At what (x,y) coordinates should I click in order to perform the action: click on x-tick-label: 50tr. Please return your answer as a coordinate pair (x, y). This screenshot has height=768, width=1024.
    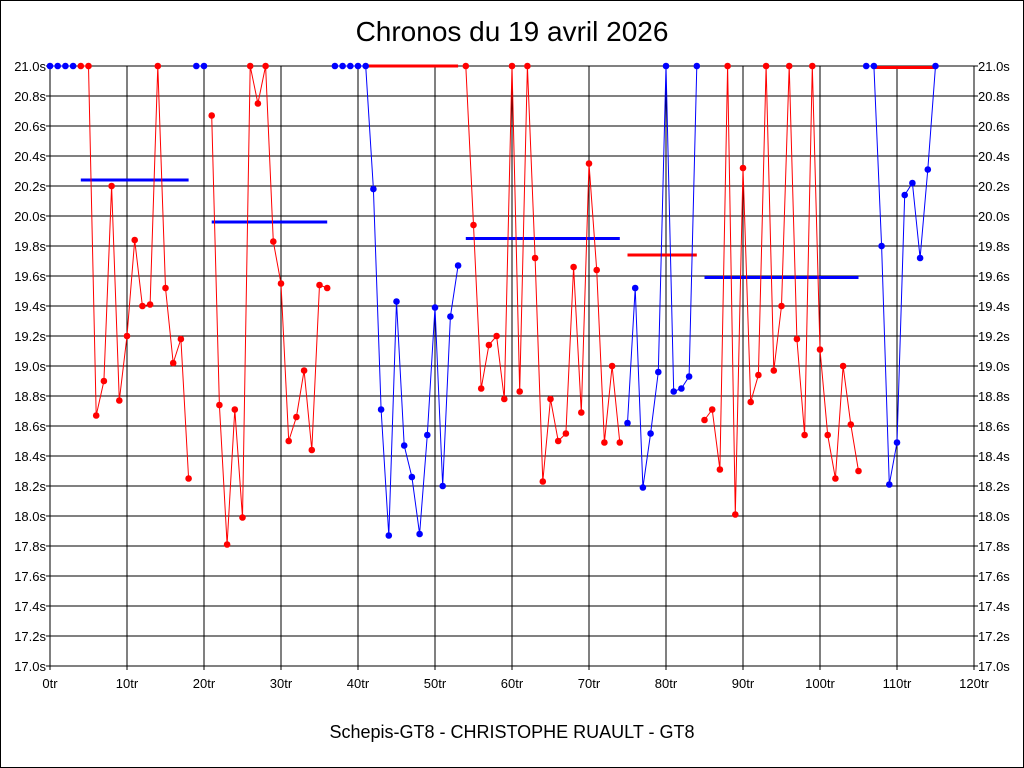
    Looking at the image, I should click on (435, 683).